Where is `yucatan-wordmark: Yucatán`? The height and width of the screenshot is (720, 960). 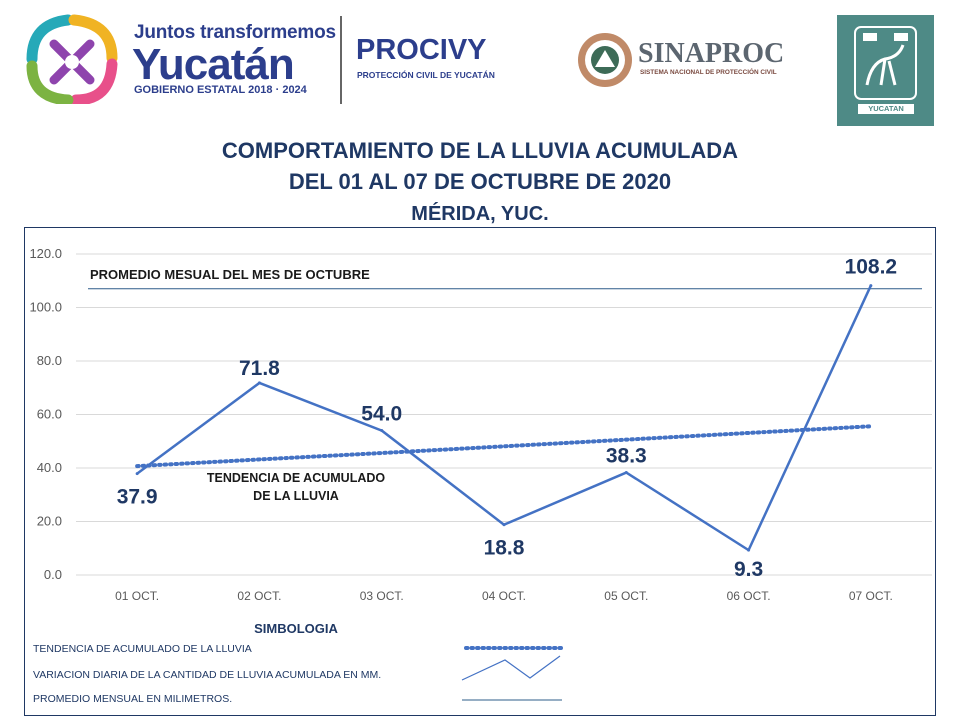
yucatan-wordmark: Yucatán is located at coordinates (213, 64).